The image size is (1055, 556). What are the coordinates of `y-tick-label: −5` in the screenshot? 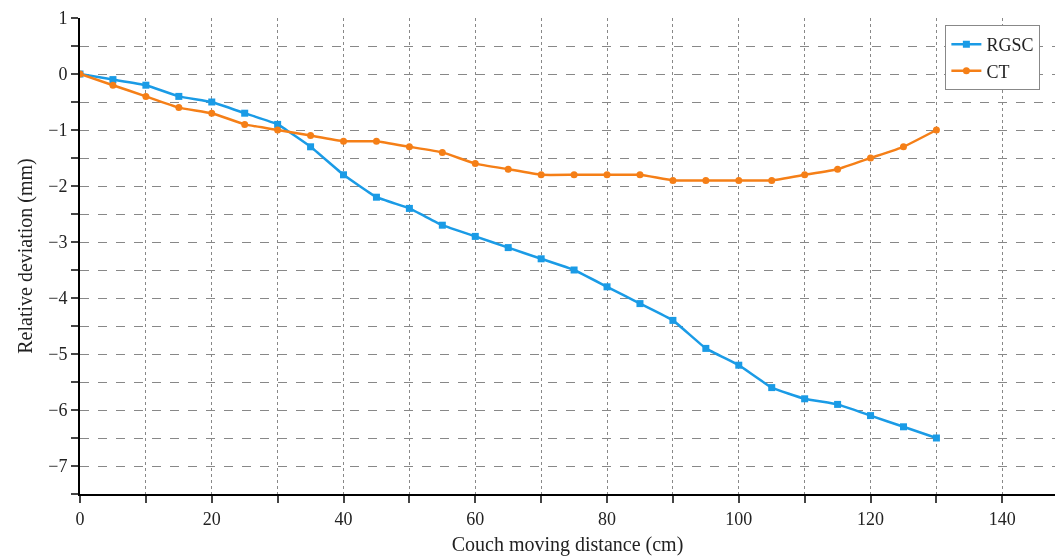 It's located at (58, 354).